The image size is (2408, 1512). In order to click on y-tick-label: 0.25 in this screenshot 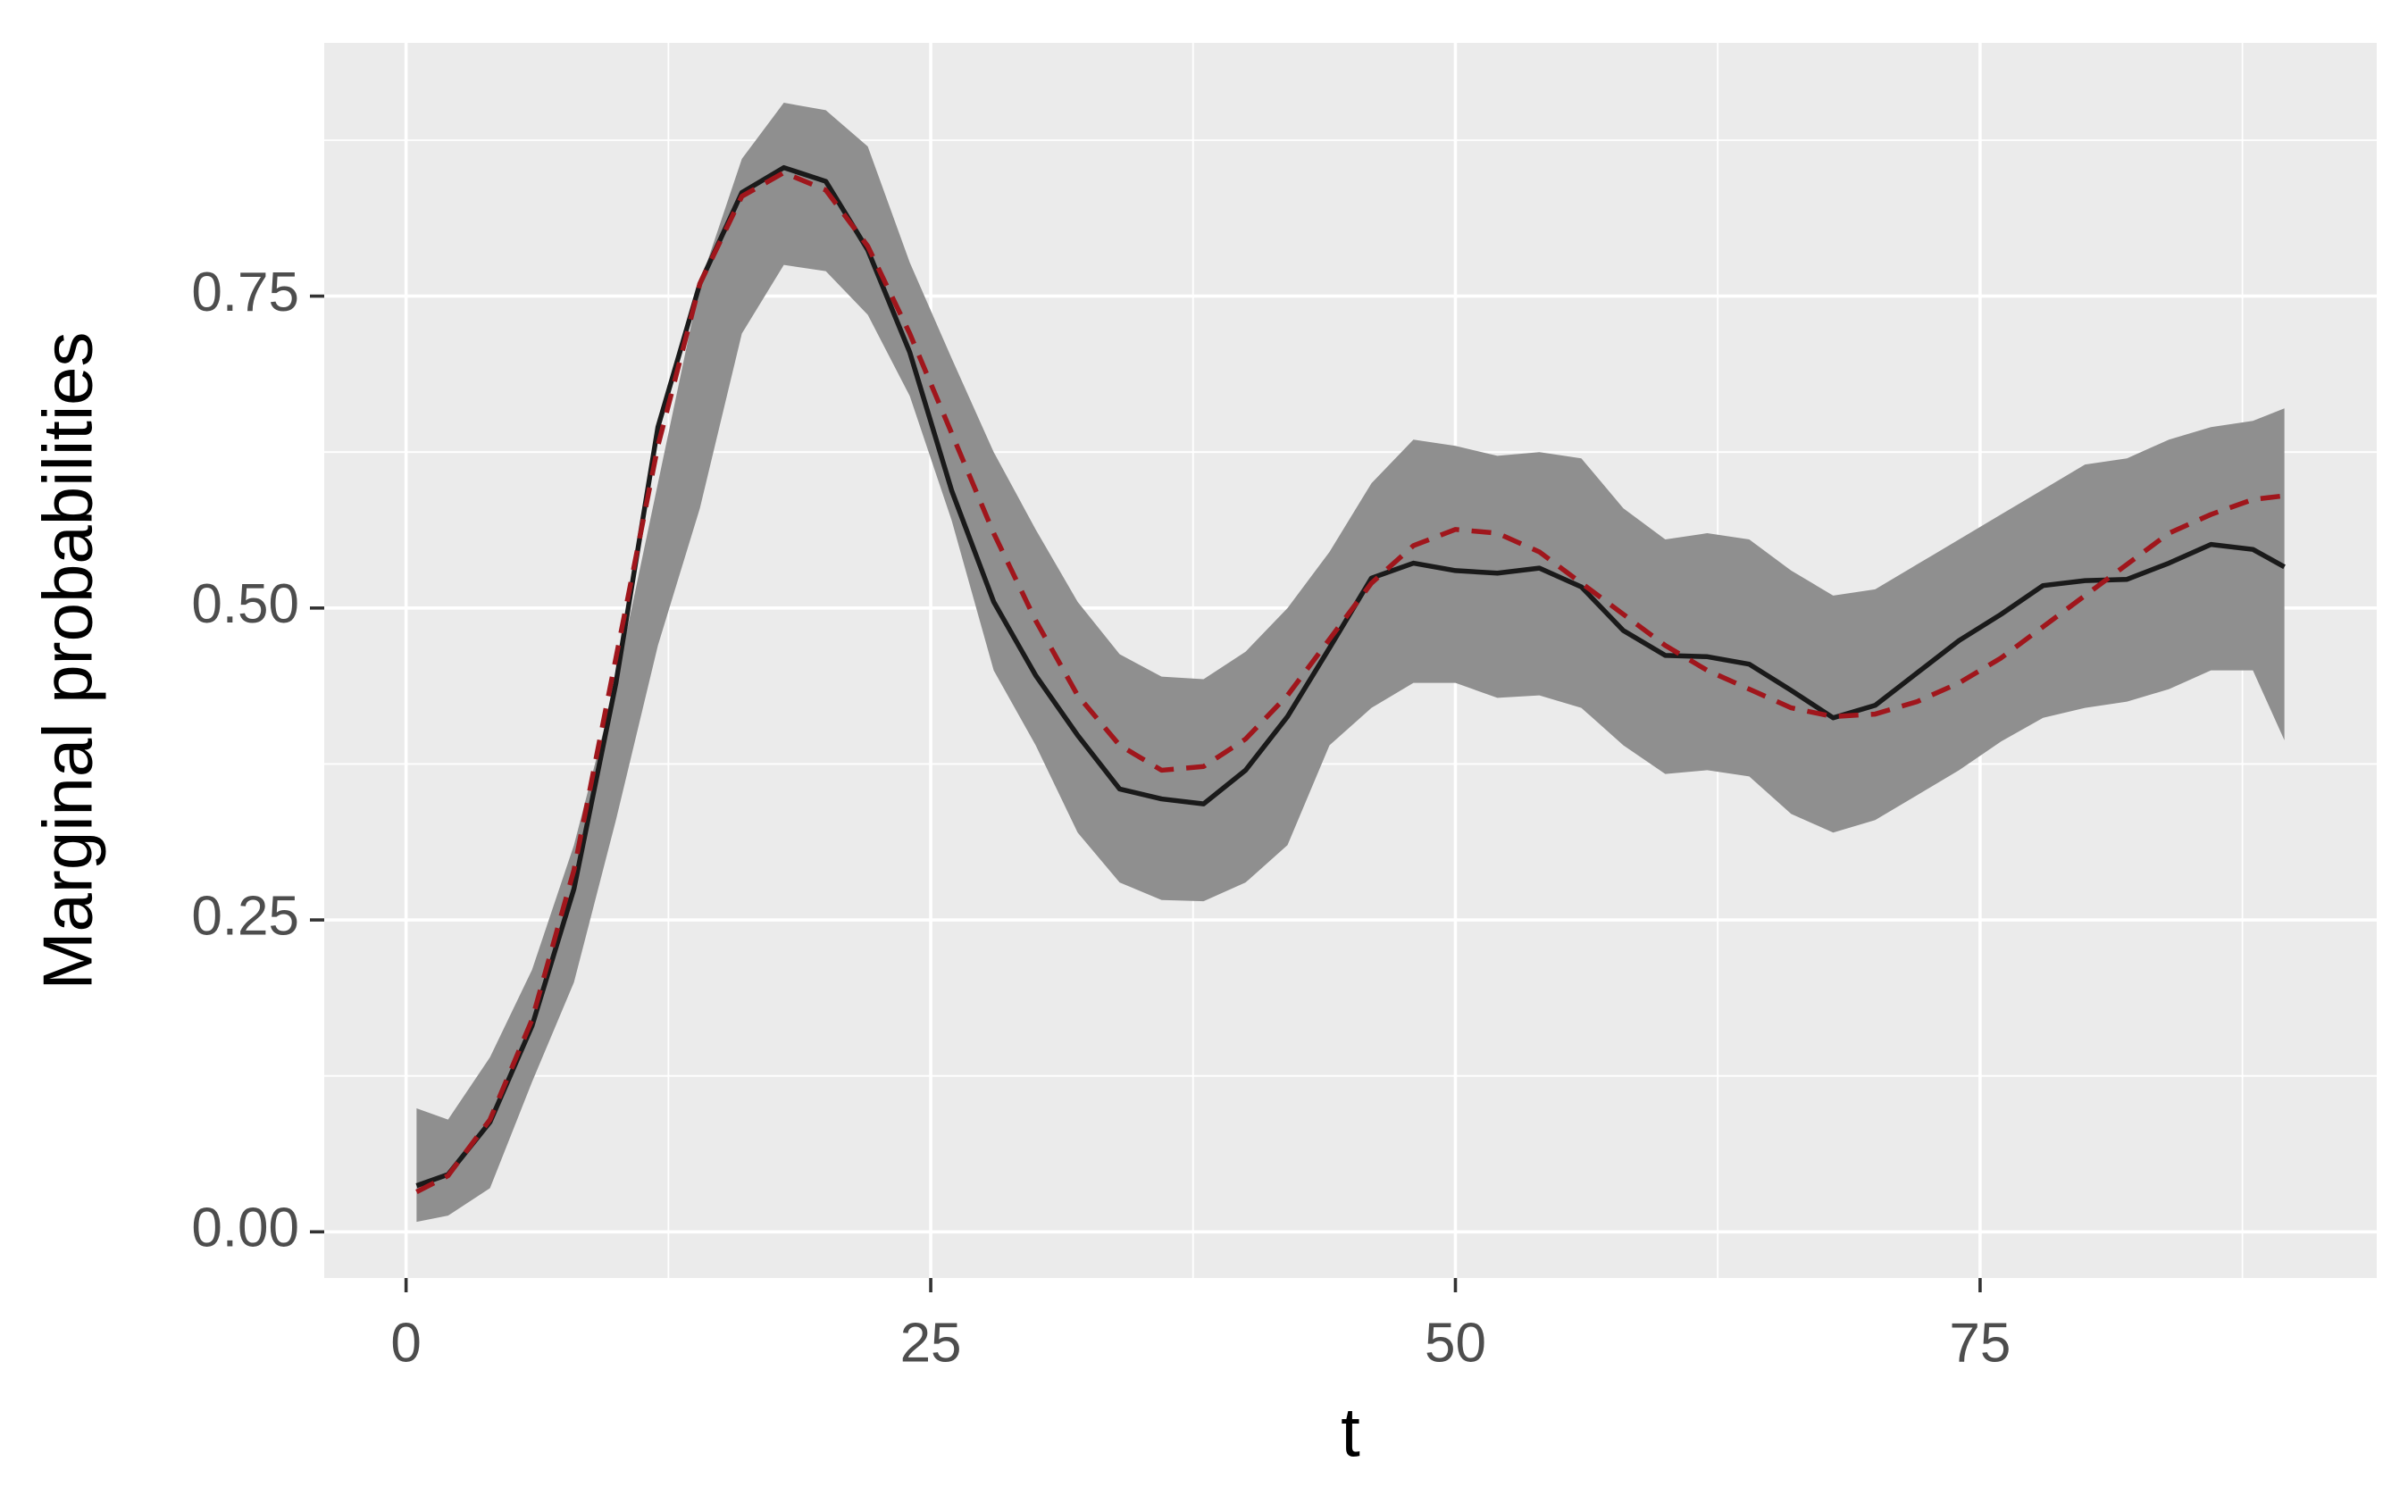, I will do `click(245, 916)`.